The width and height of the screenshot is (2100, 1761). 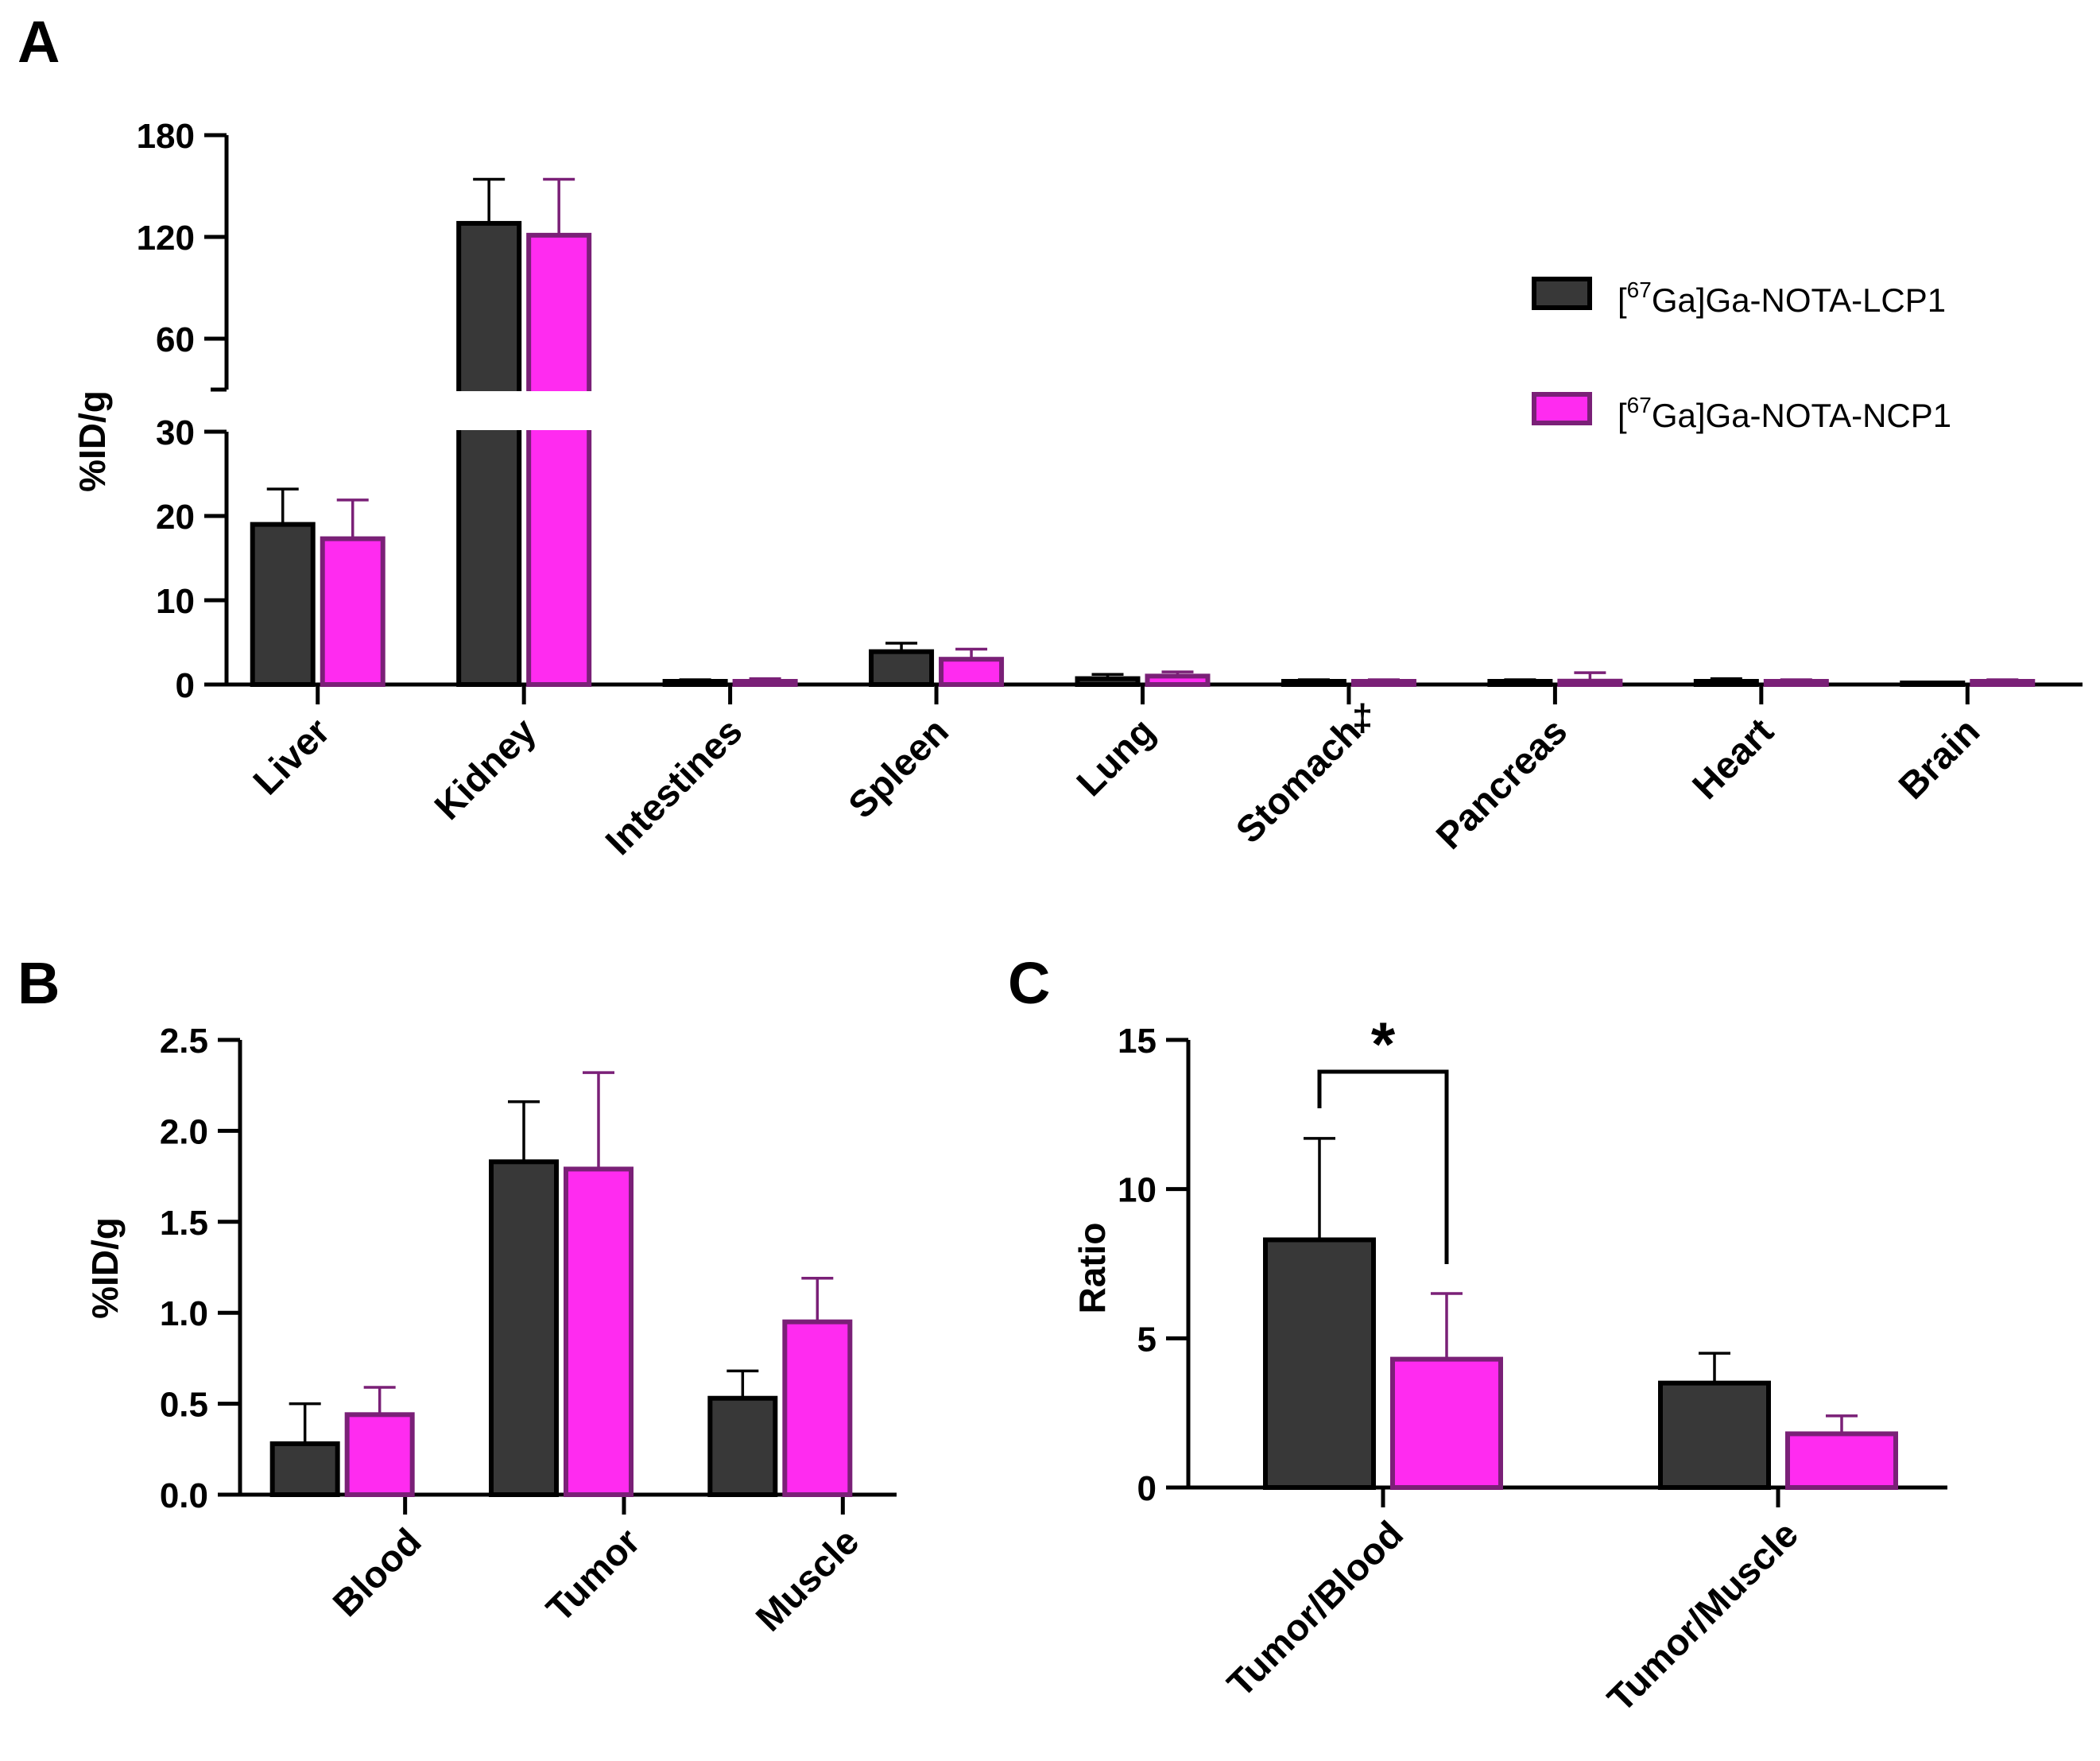 I want to click on y-tick-label: 1.0, so click(x=184, y=1313).